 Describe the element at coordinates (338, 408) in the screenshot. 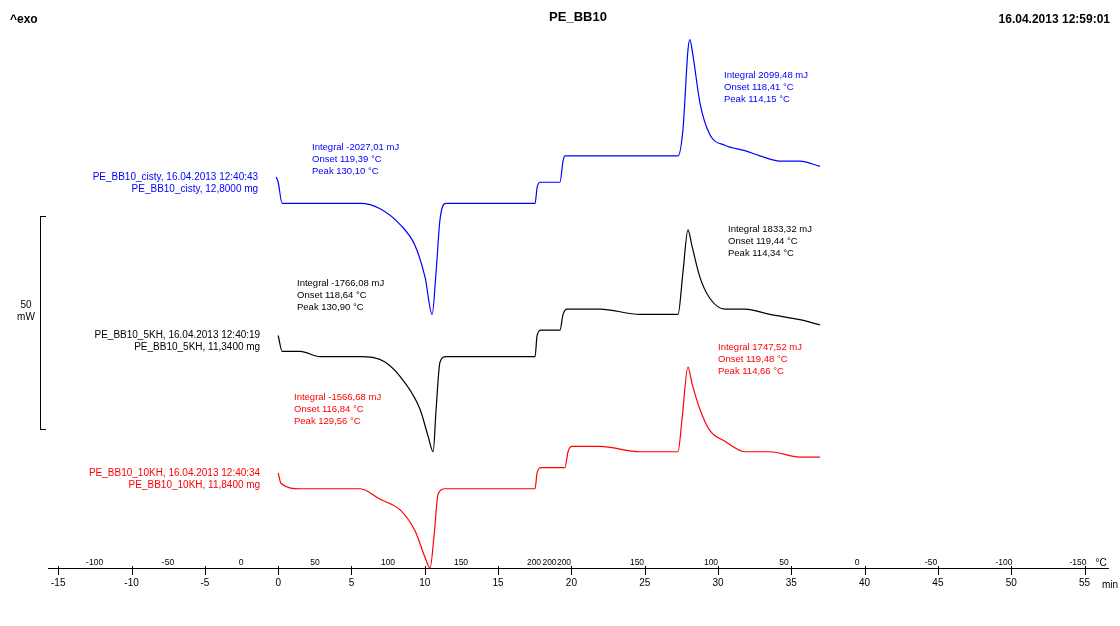

I see `annotation: Integral -1566,68 mJ Onset 116,84 °C Peak 129,56 °C` at that location.